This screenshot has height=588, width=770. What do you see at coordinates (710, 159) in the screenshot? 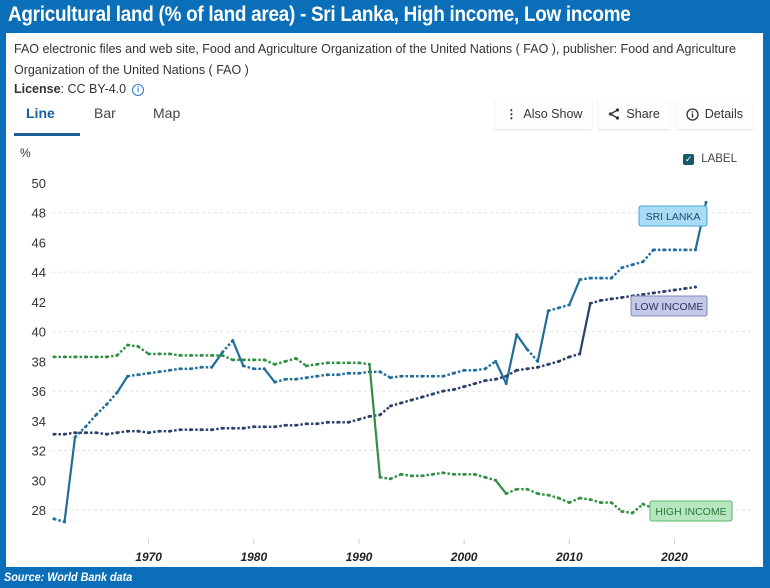
I see `label-toggle: ✓ LABEL` at bounding box center [710, 159].